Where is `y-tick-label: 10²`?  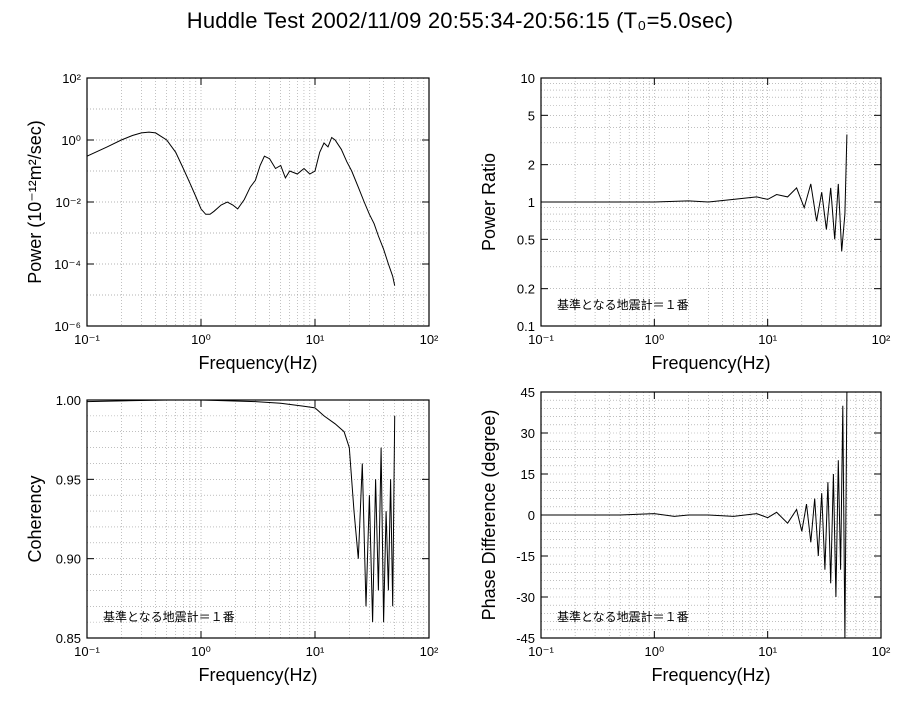
y-tick-label: 10² is located at coordinates (71, 78).